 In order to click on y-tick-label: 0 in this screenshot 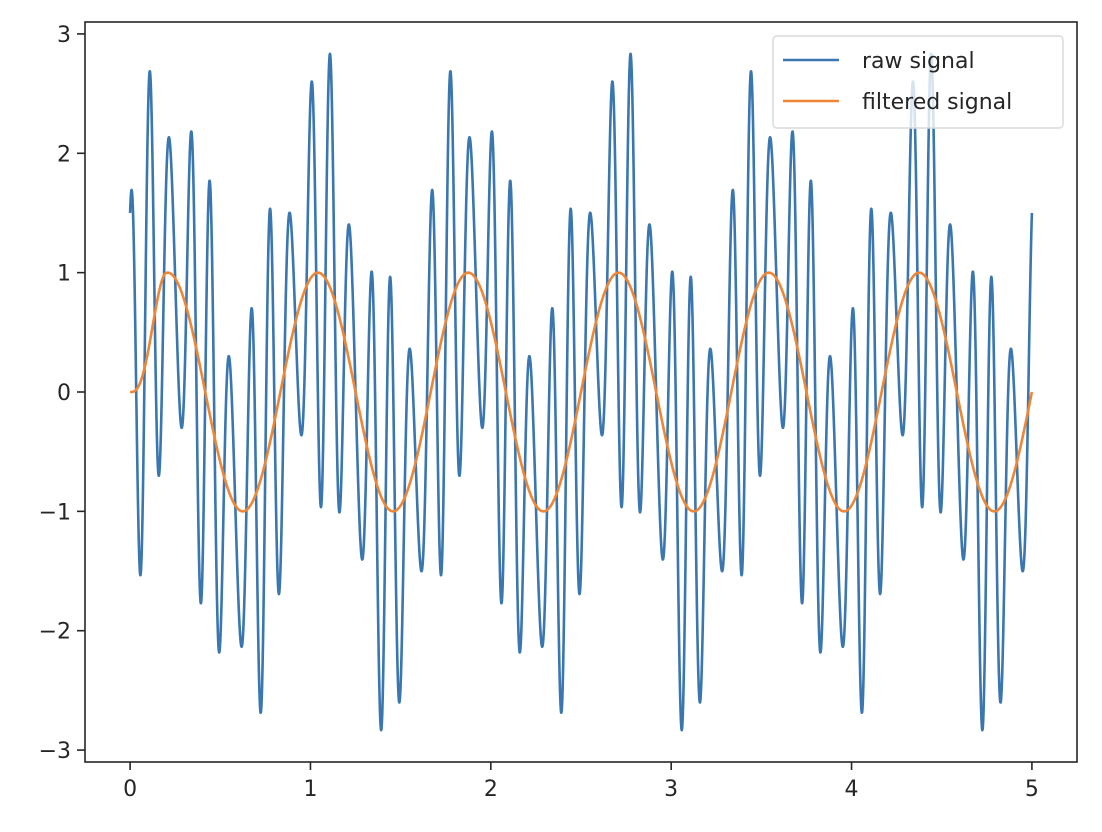, I will do `click(64, 393)`.